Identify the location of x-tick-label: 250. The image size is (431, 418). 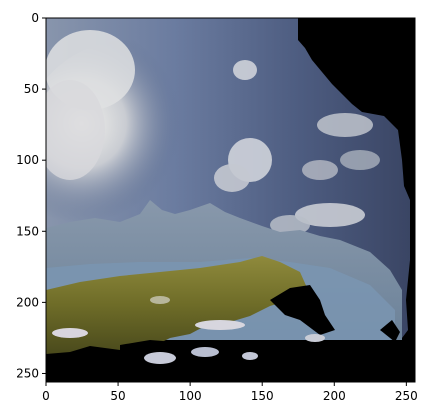
(406, 396).